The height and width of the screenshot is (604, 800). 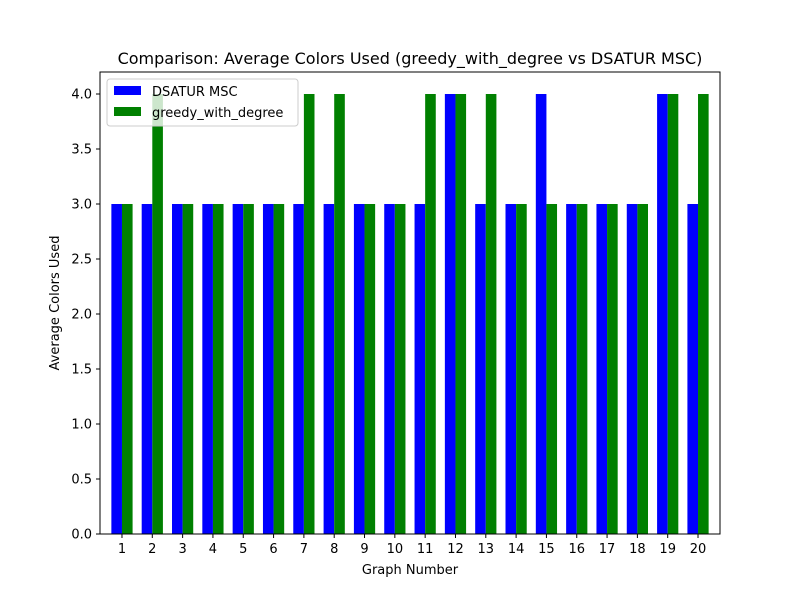 What do you see at coordinates (81, 370) in the screenshot?
I see `y-tick-label-1.5: 1.5` at bounding box center [81, 370].